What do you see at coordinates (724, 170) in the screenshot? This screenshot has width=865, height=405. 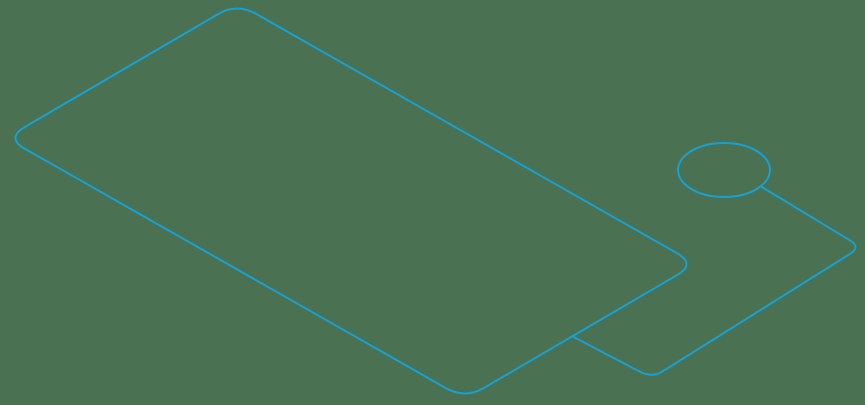 I see `circle-outline-shape` at bounding box center [724, 170].